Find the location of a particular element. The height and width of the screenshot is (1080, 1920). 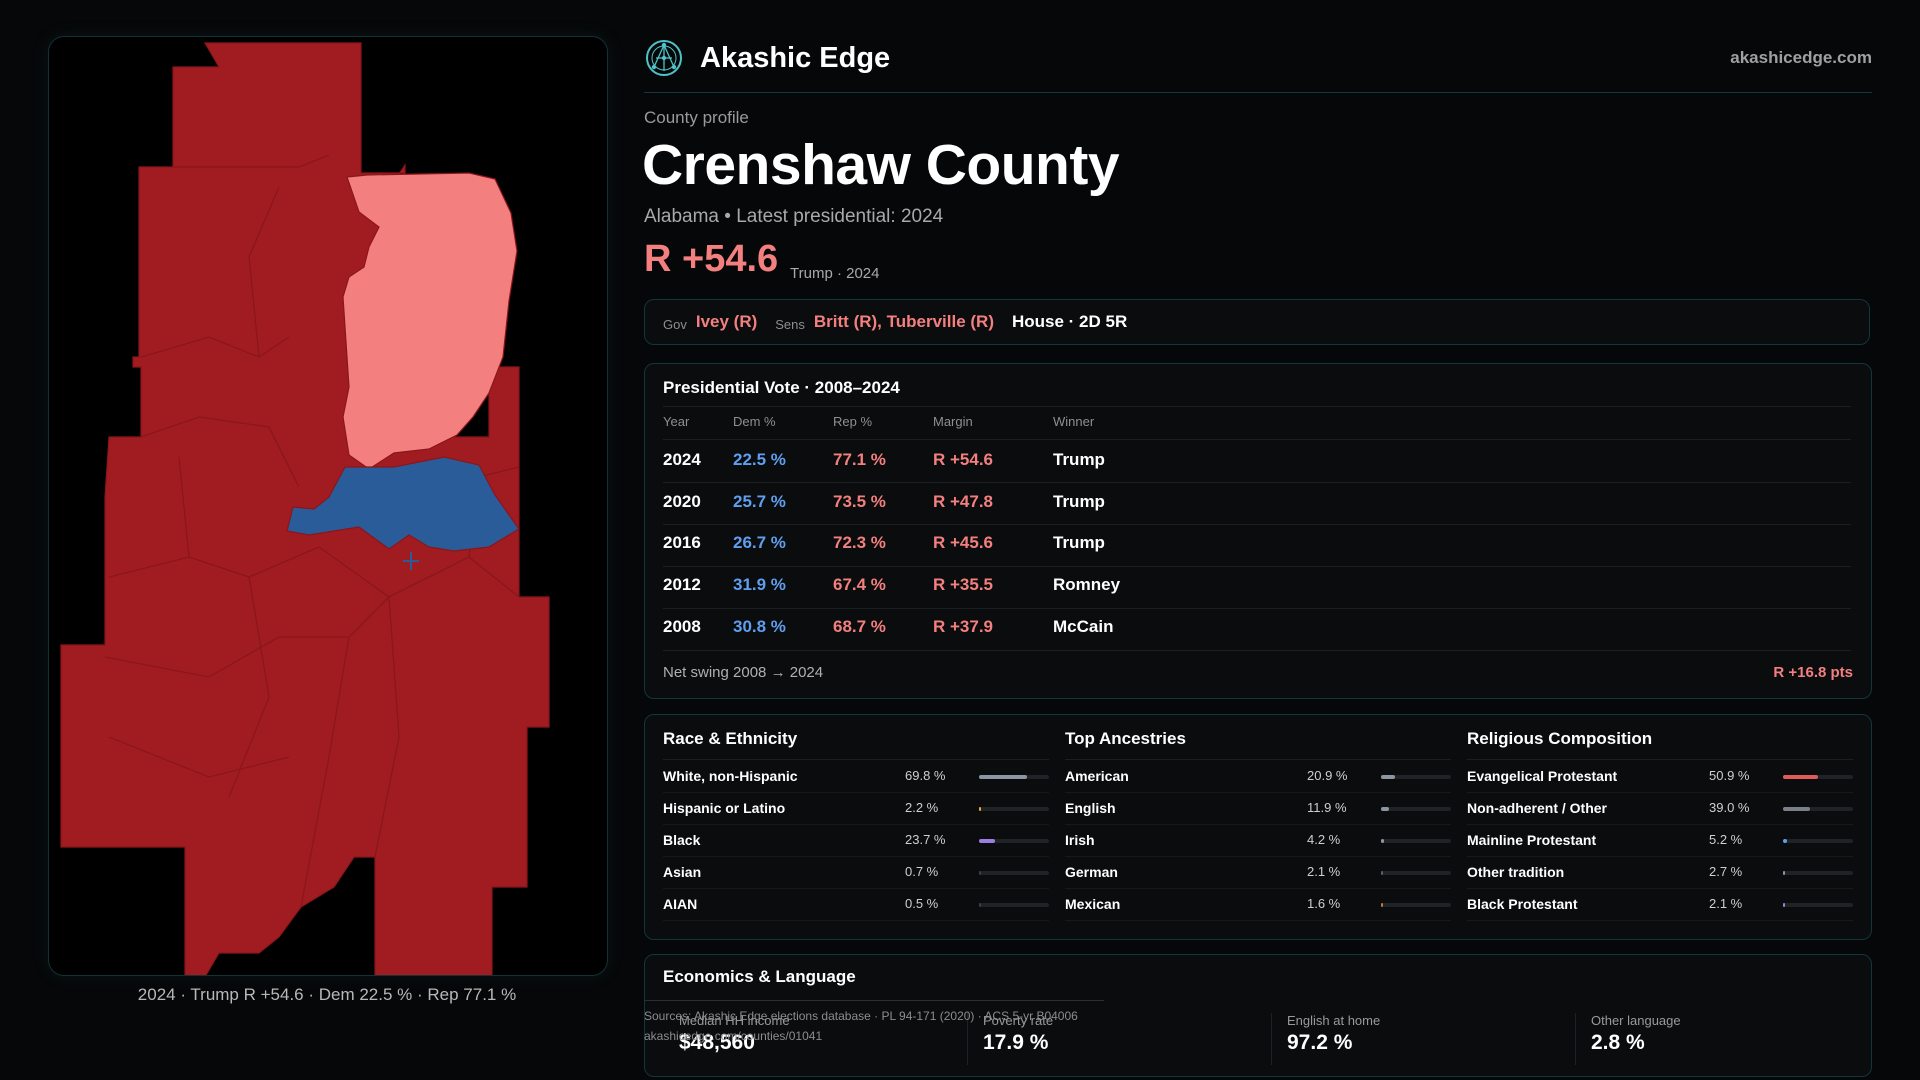

item-label: Irish is located at coordinates (1080, 840).